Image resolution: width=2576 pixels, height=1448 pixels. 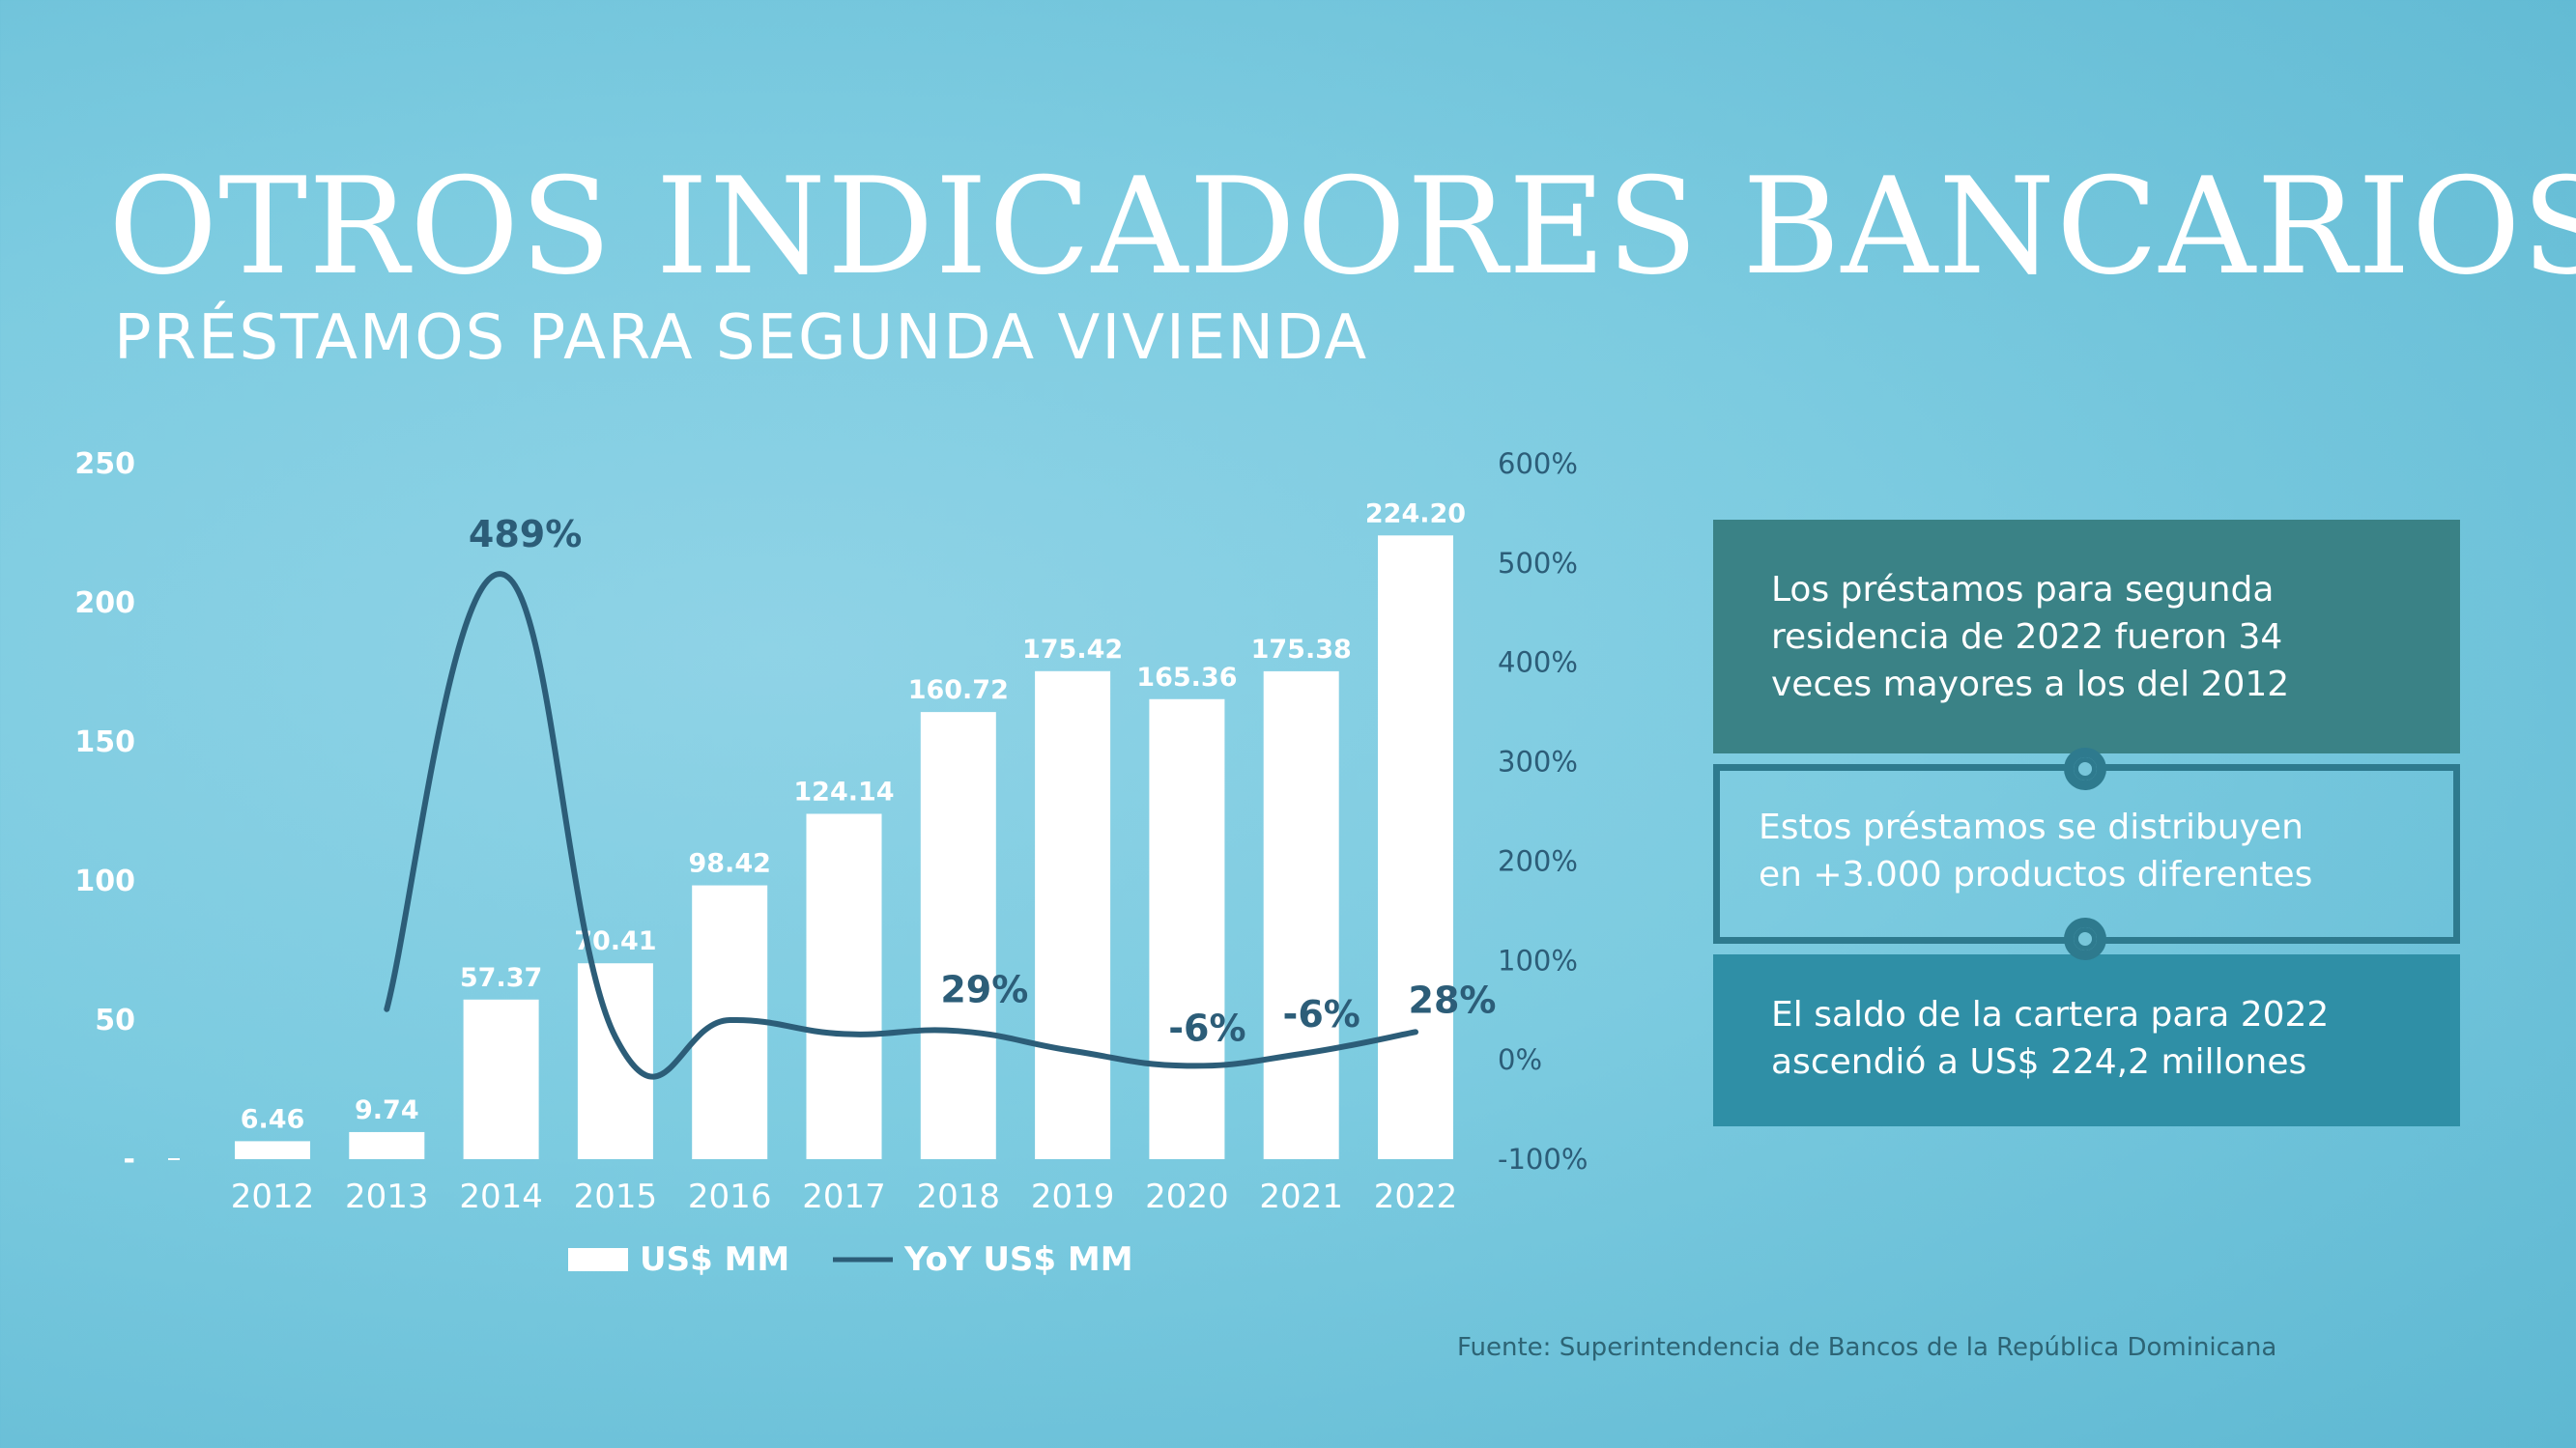 What do you see at coordinates (1543, 811) in the screenshot?
I see `right-axis: -100% 0% 100% 200% 300% 400% 500% 600%` at bounding box center [1543, 811].